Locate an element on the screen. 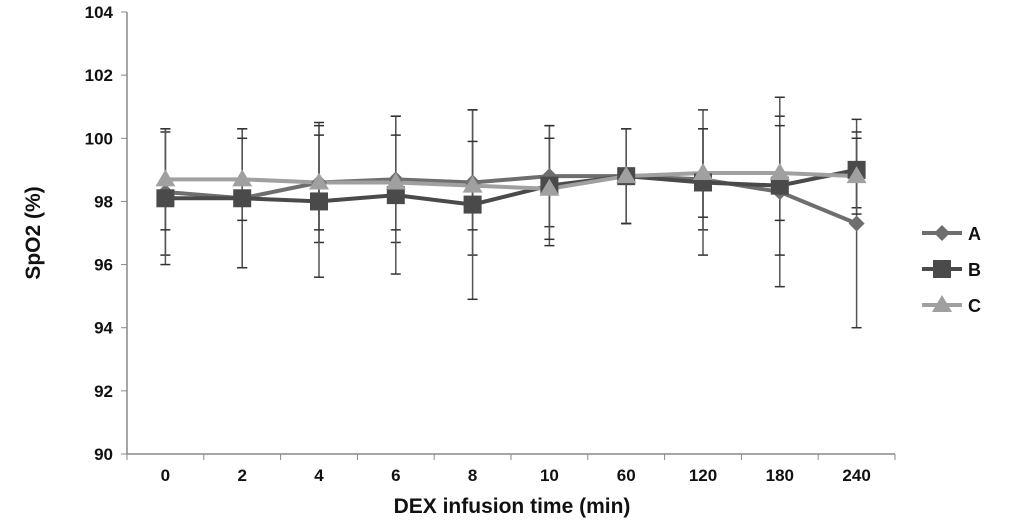  series-line-C is located at coordinates (511, 181).